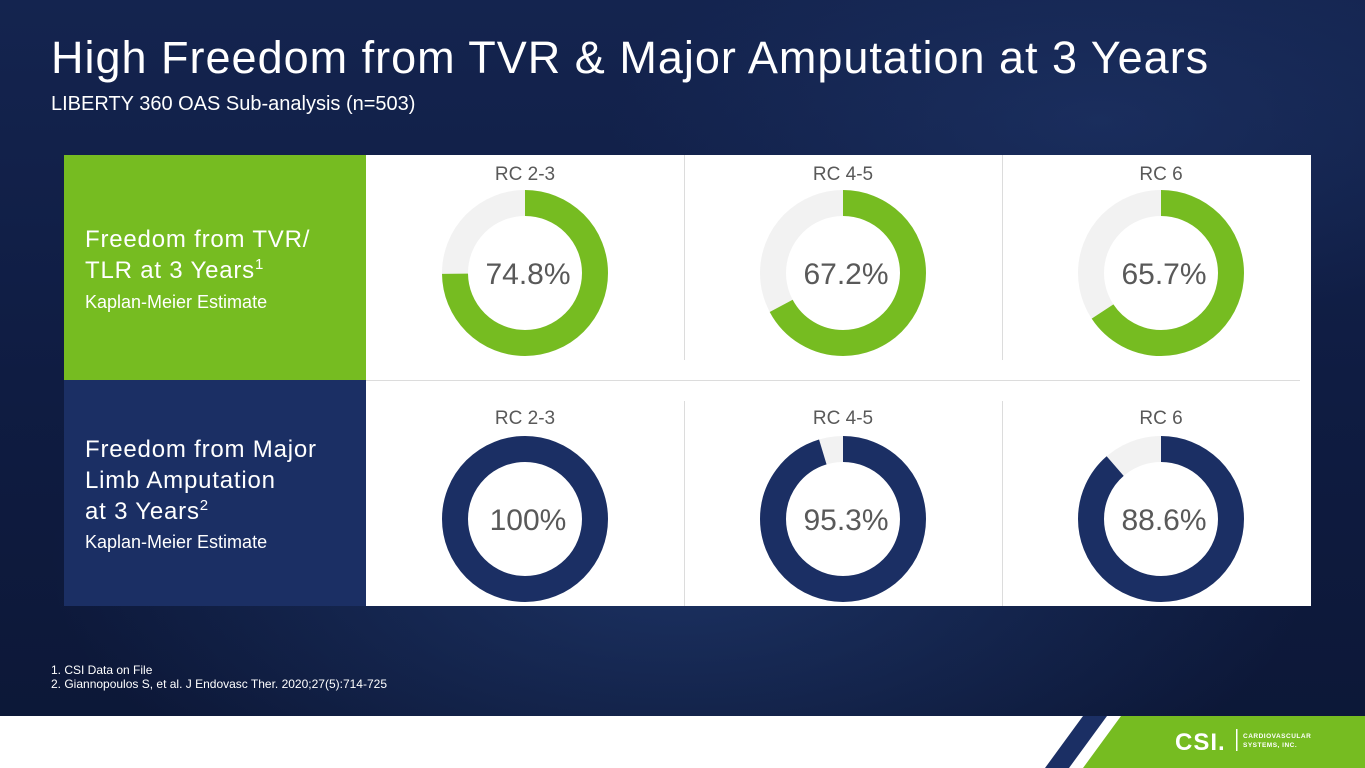  Describe the element at coordinates (528, 520) in the screenshot. I see `donut-value-label: 100%` at that location.